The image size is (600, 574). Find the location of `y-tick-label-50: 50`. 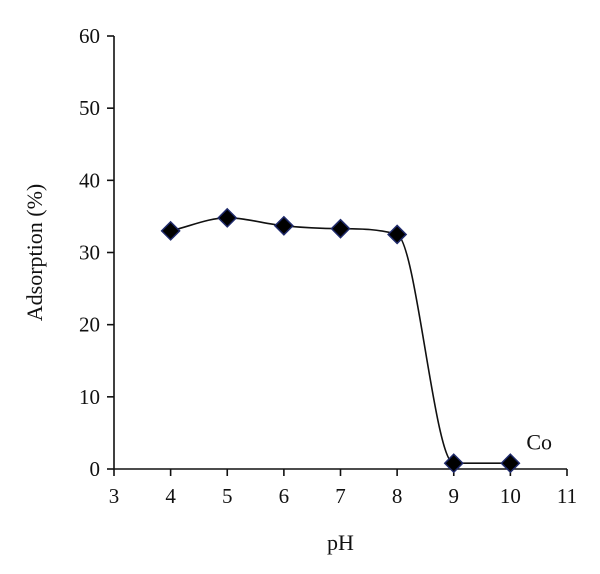

y-tick-label-50: 50 is located at coordinates (89, 108).